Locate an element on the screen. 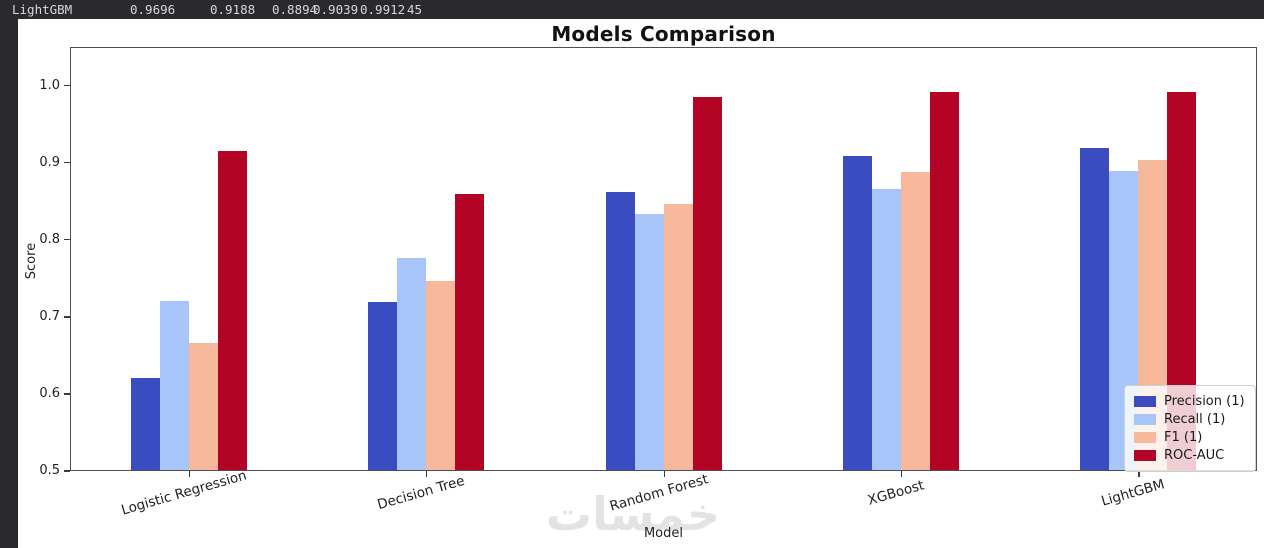  legend-item-precision-1: Precision (1) is located at coordinates (1189, 401).